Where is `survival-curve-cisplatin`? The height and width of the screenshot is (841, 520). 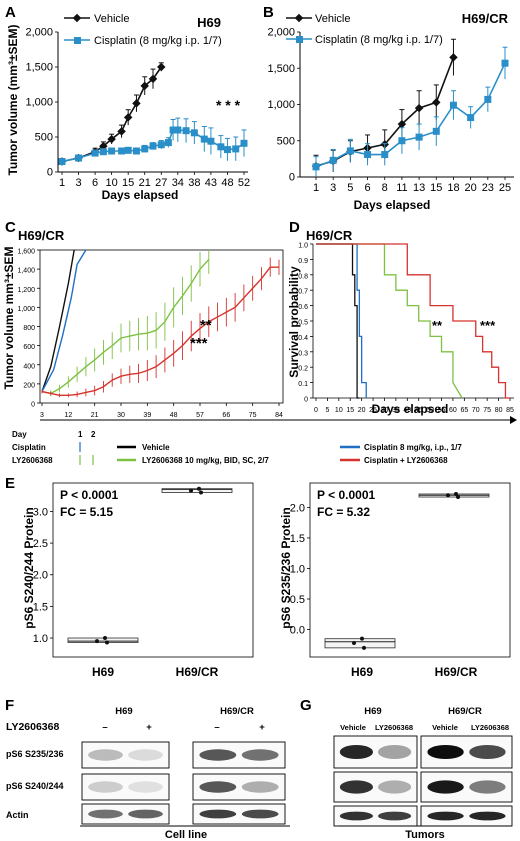 survival-curve-cisplatin is located at coordinates (341, 320).